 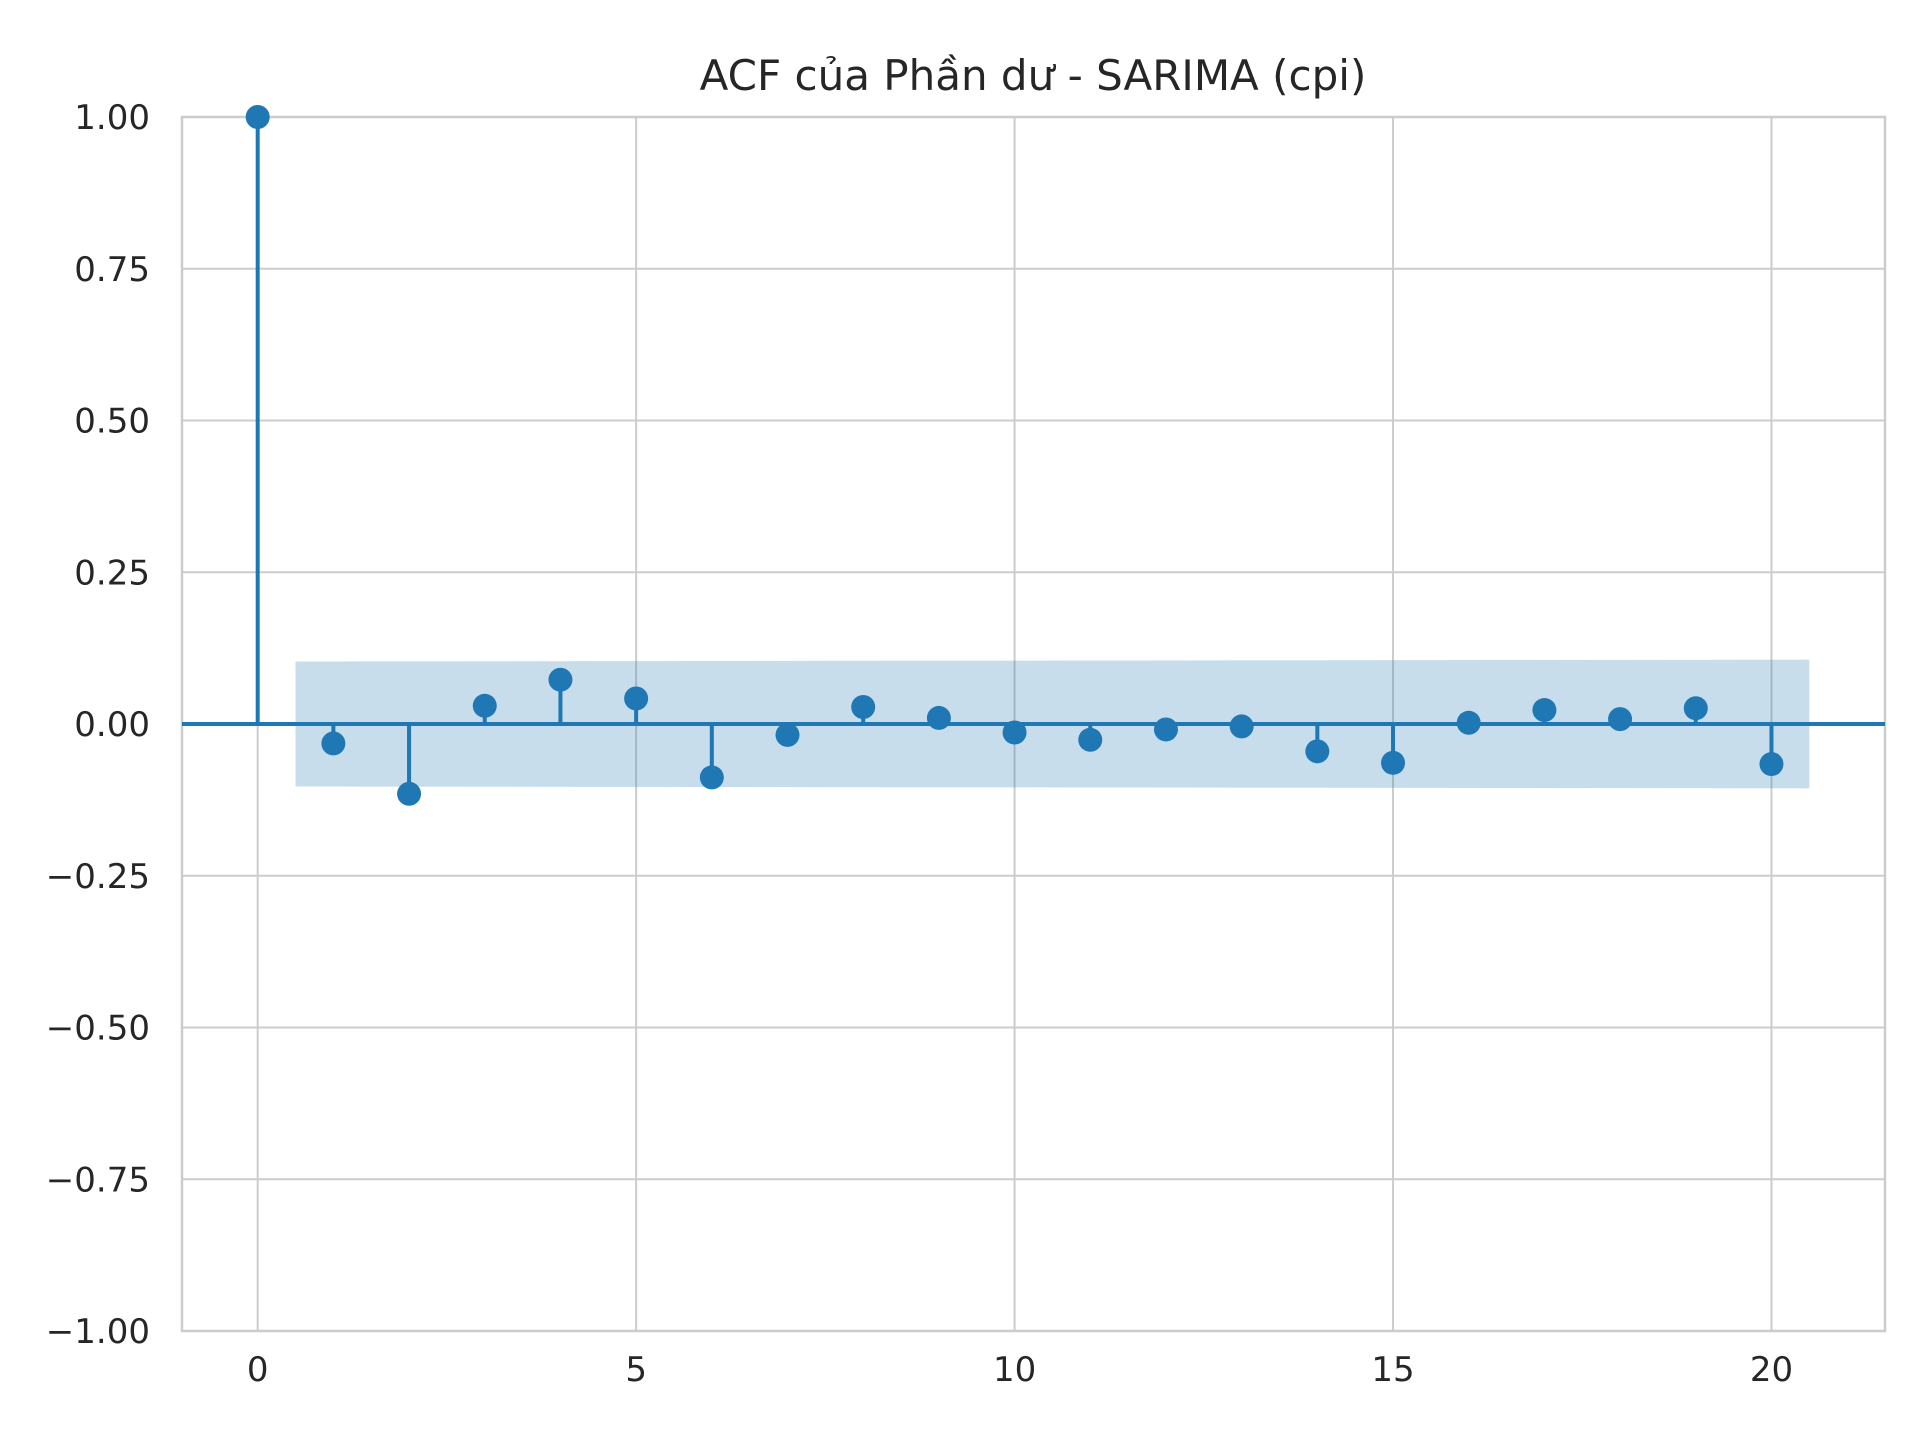 I want to click on y-tick-label: 1.00, so click(x=112, y=118).